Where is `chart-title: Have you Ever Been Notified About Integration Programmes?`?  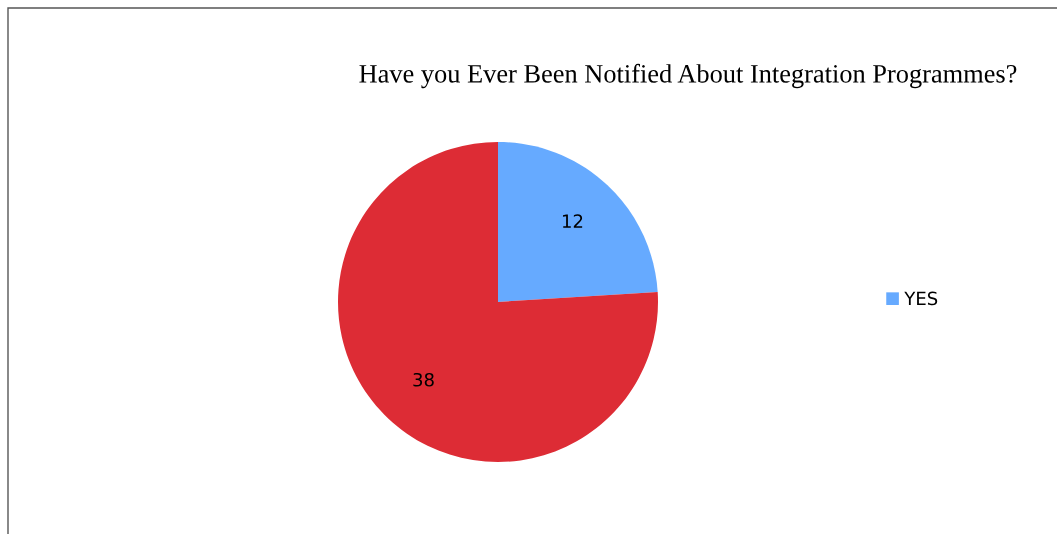
chart-title: Have you Ever Been Notified About Integration Programmes? is located at coordinates (688, 76).